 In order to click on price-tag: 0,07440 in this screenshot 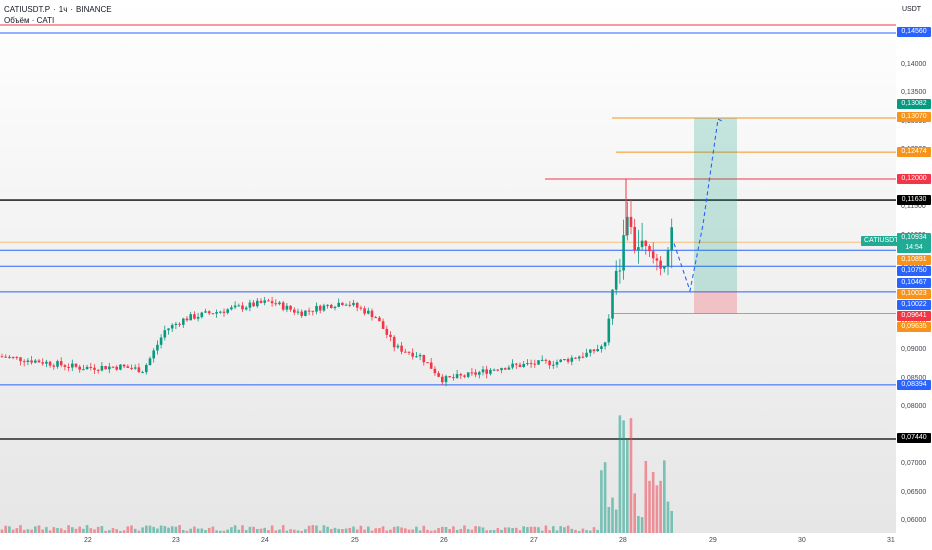, I will do `click(914, 438)`.